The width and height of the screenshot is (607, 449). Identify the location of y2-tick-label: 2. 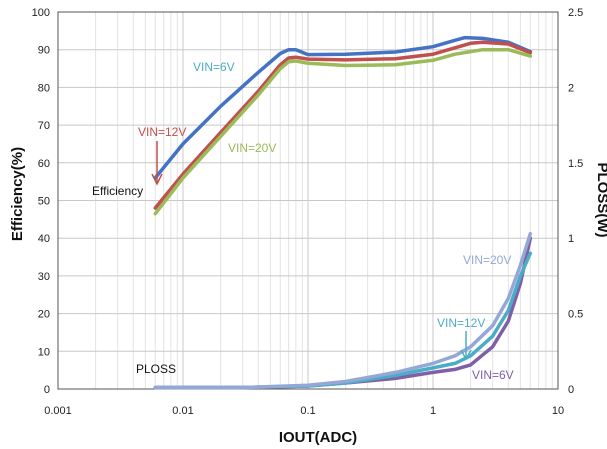
(571, 88).